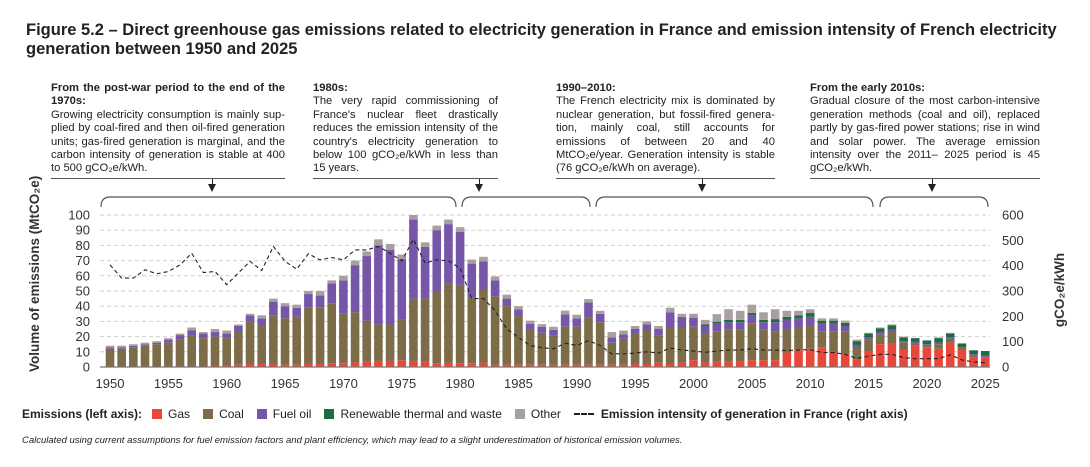  Describe the element at coordinates (448, 254) in the screenshot. I see `bar-oil-1979` at that location.